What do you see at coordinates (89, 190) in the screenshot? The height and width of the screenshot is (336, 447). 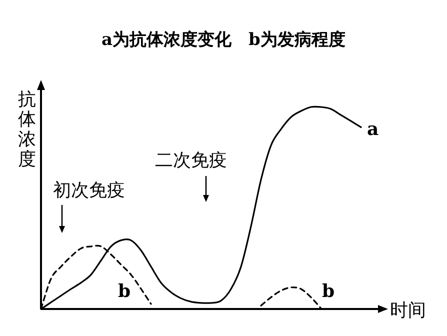 I see `annotation: 初次免疫` at bounding box center [89, 190].